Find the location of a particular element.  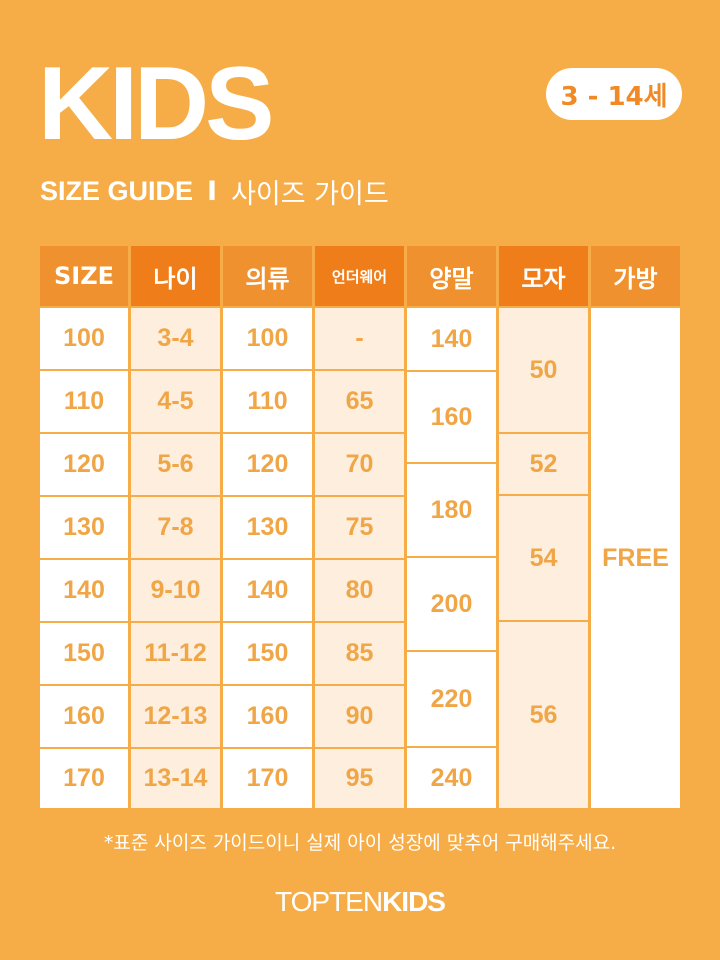

cell-socks: 140 is located at coordinates (451, 339).